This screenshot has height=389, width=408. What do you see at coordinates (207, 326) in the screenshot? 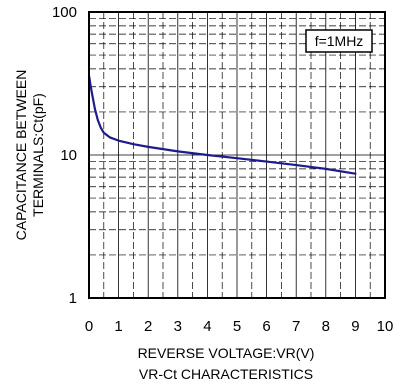
I see `x-tick-label: 4` at bounding box center [207, 326].